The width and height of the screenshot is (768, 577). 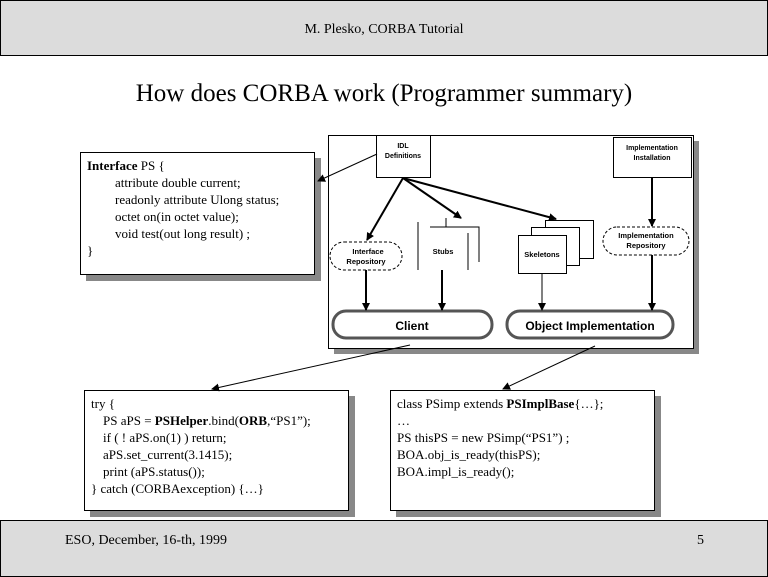 I want to click on footer-date: ESO, December, 16-th, 1999, so click(x=146, y=540).